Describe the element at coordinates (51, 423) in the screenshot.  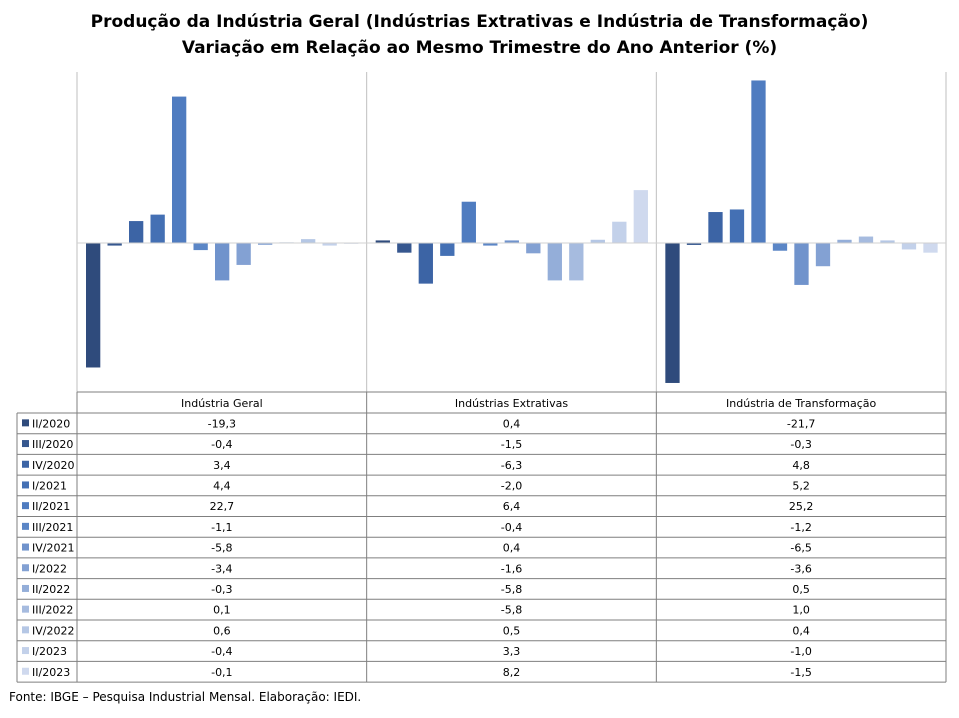
I see `series-label: II/2020` at that location.